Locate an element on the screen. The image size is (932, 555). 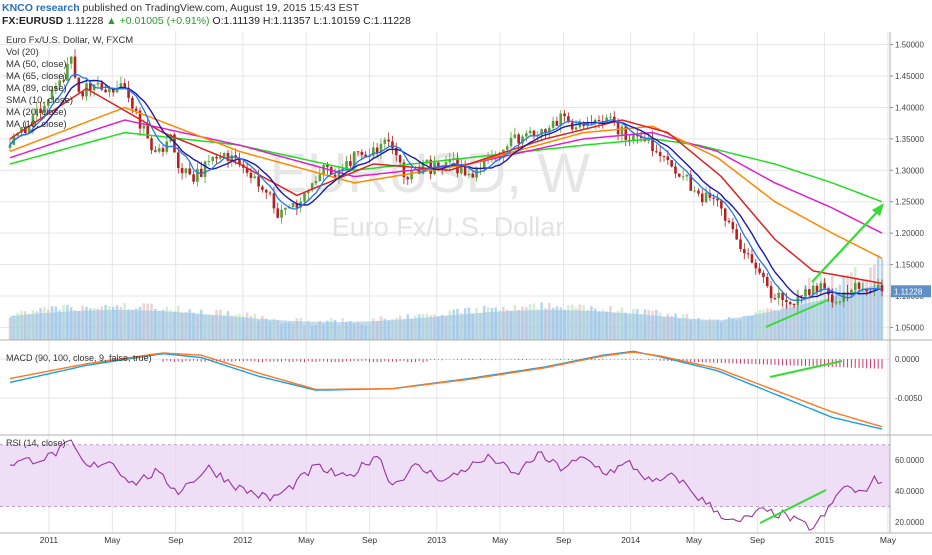
low-label: L: is located at coordinates (318, 21).